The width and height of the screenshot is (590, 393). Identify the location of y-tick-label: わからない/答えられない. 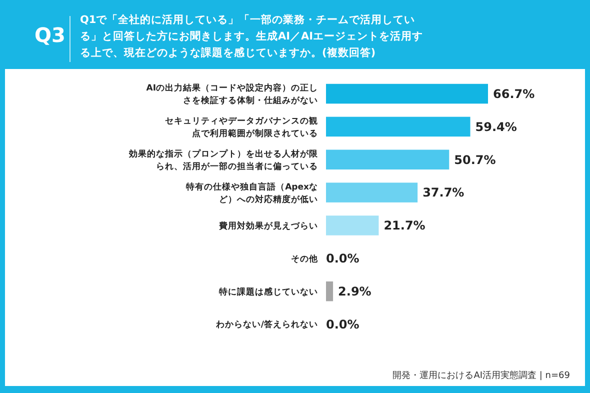
(266, 324).